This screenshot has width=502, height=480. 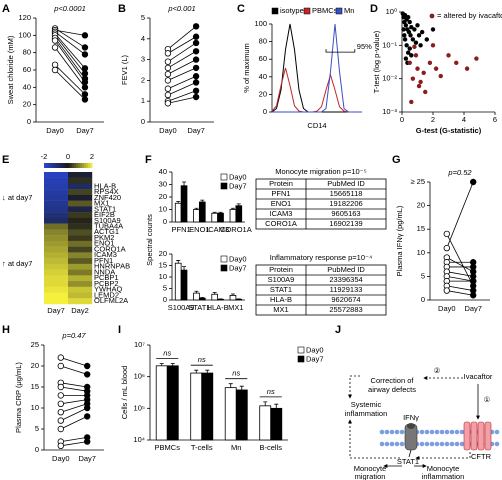 I want to click on table-header: Protein, so click(x=281, y=269).